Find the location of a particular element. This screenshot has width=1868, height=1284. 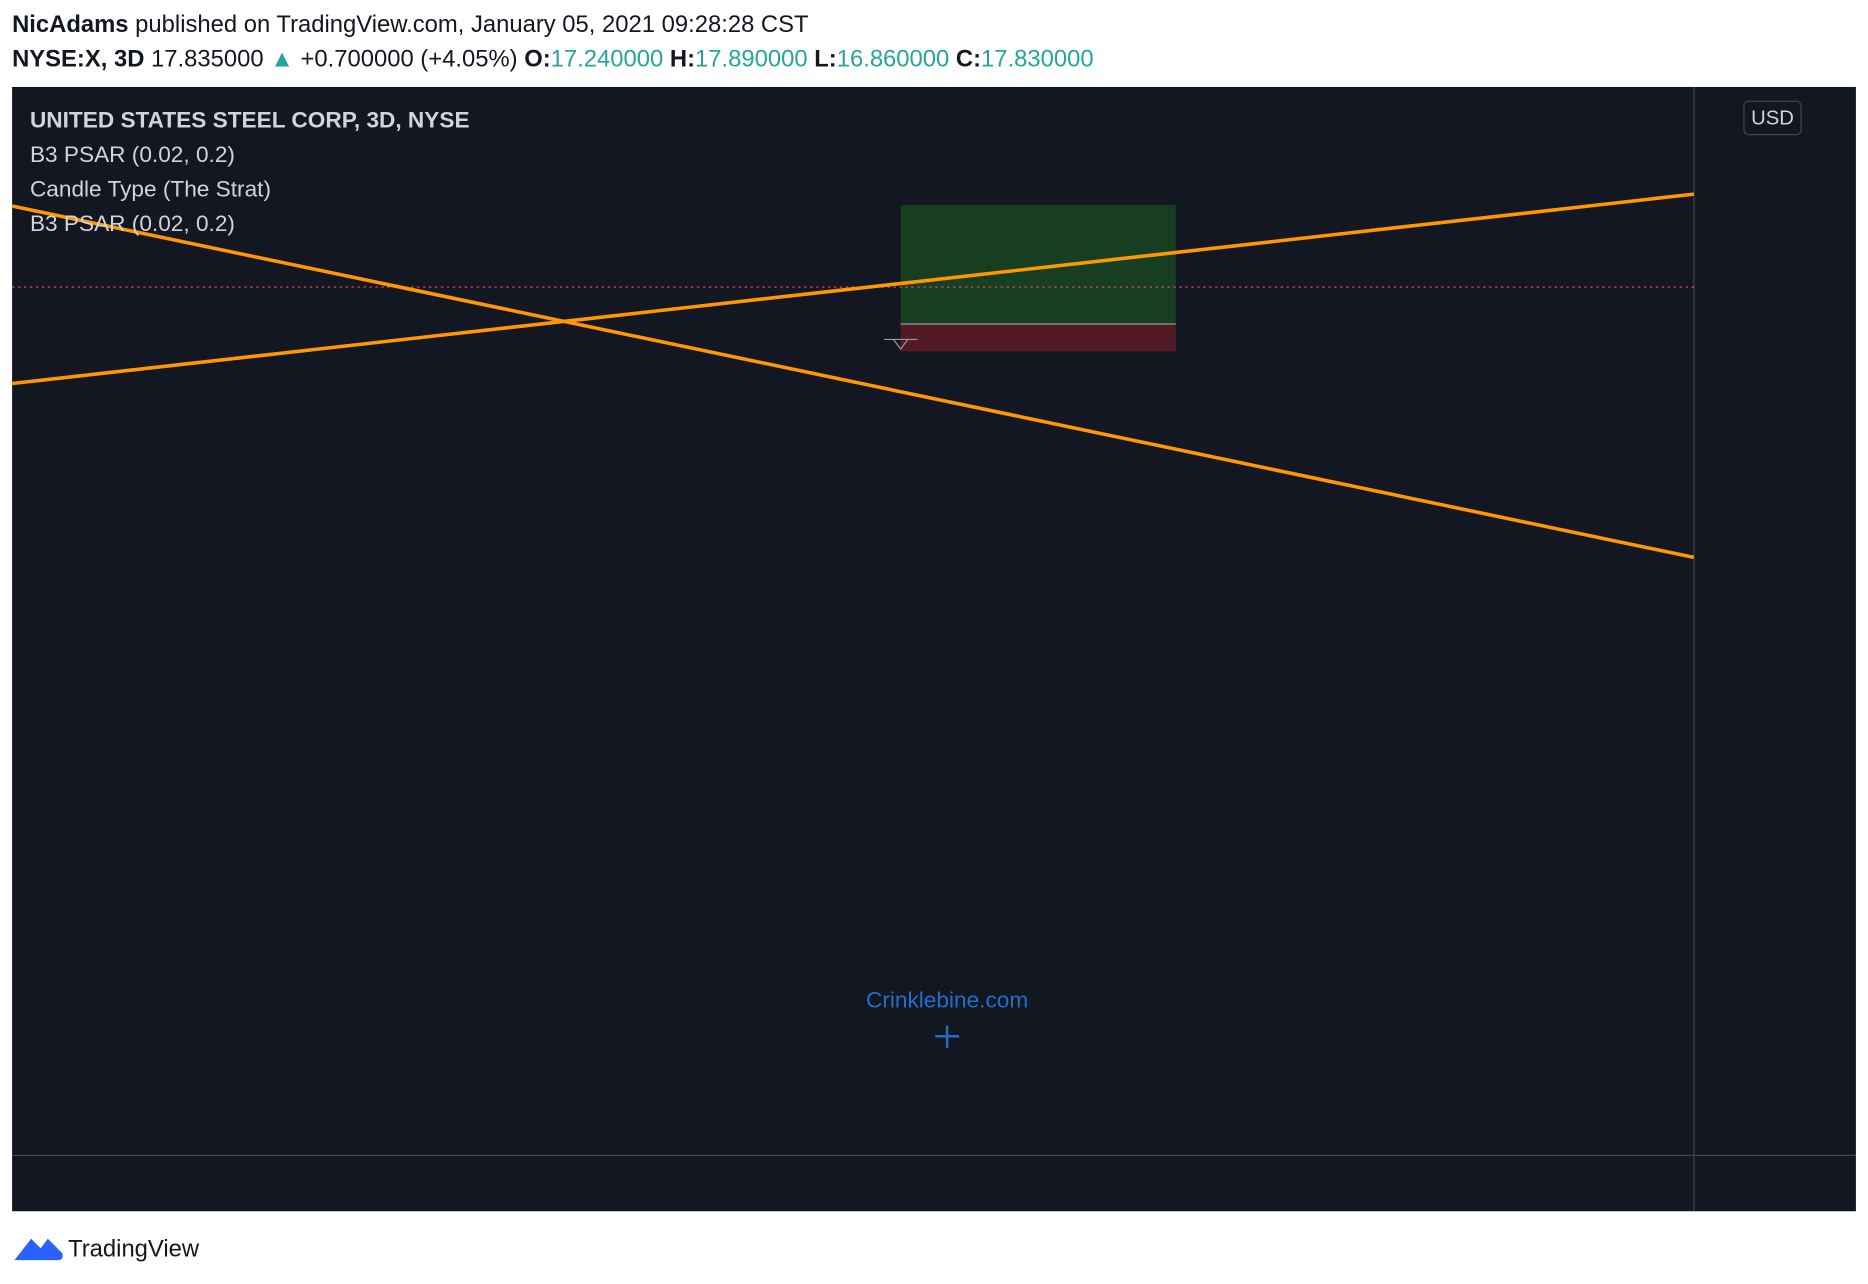

high: 17.890000 is located at coordinates (751, 59).